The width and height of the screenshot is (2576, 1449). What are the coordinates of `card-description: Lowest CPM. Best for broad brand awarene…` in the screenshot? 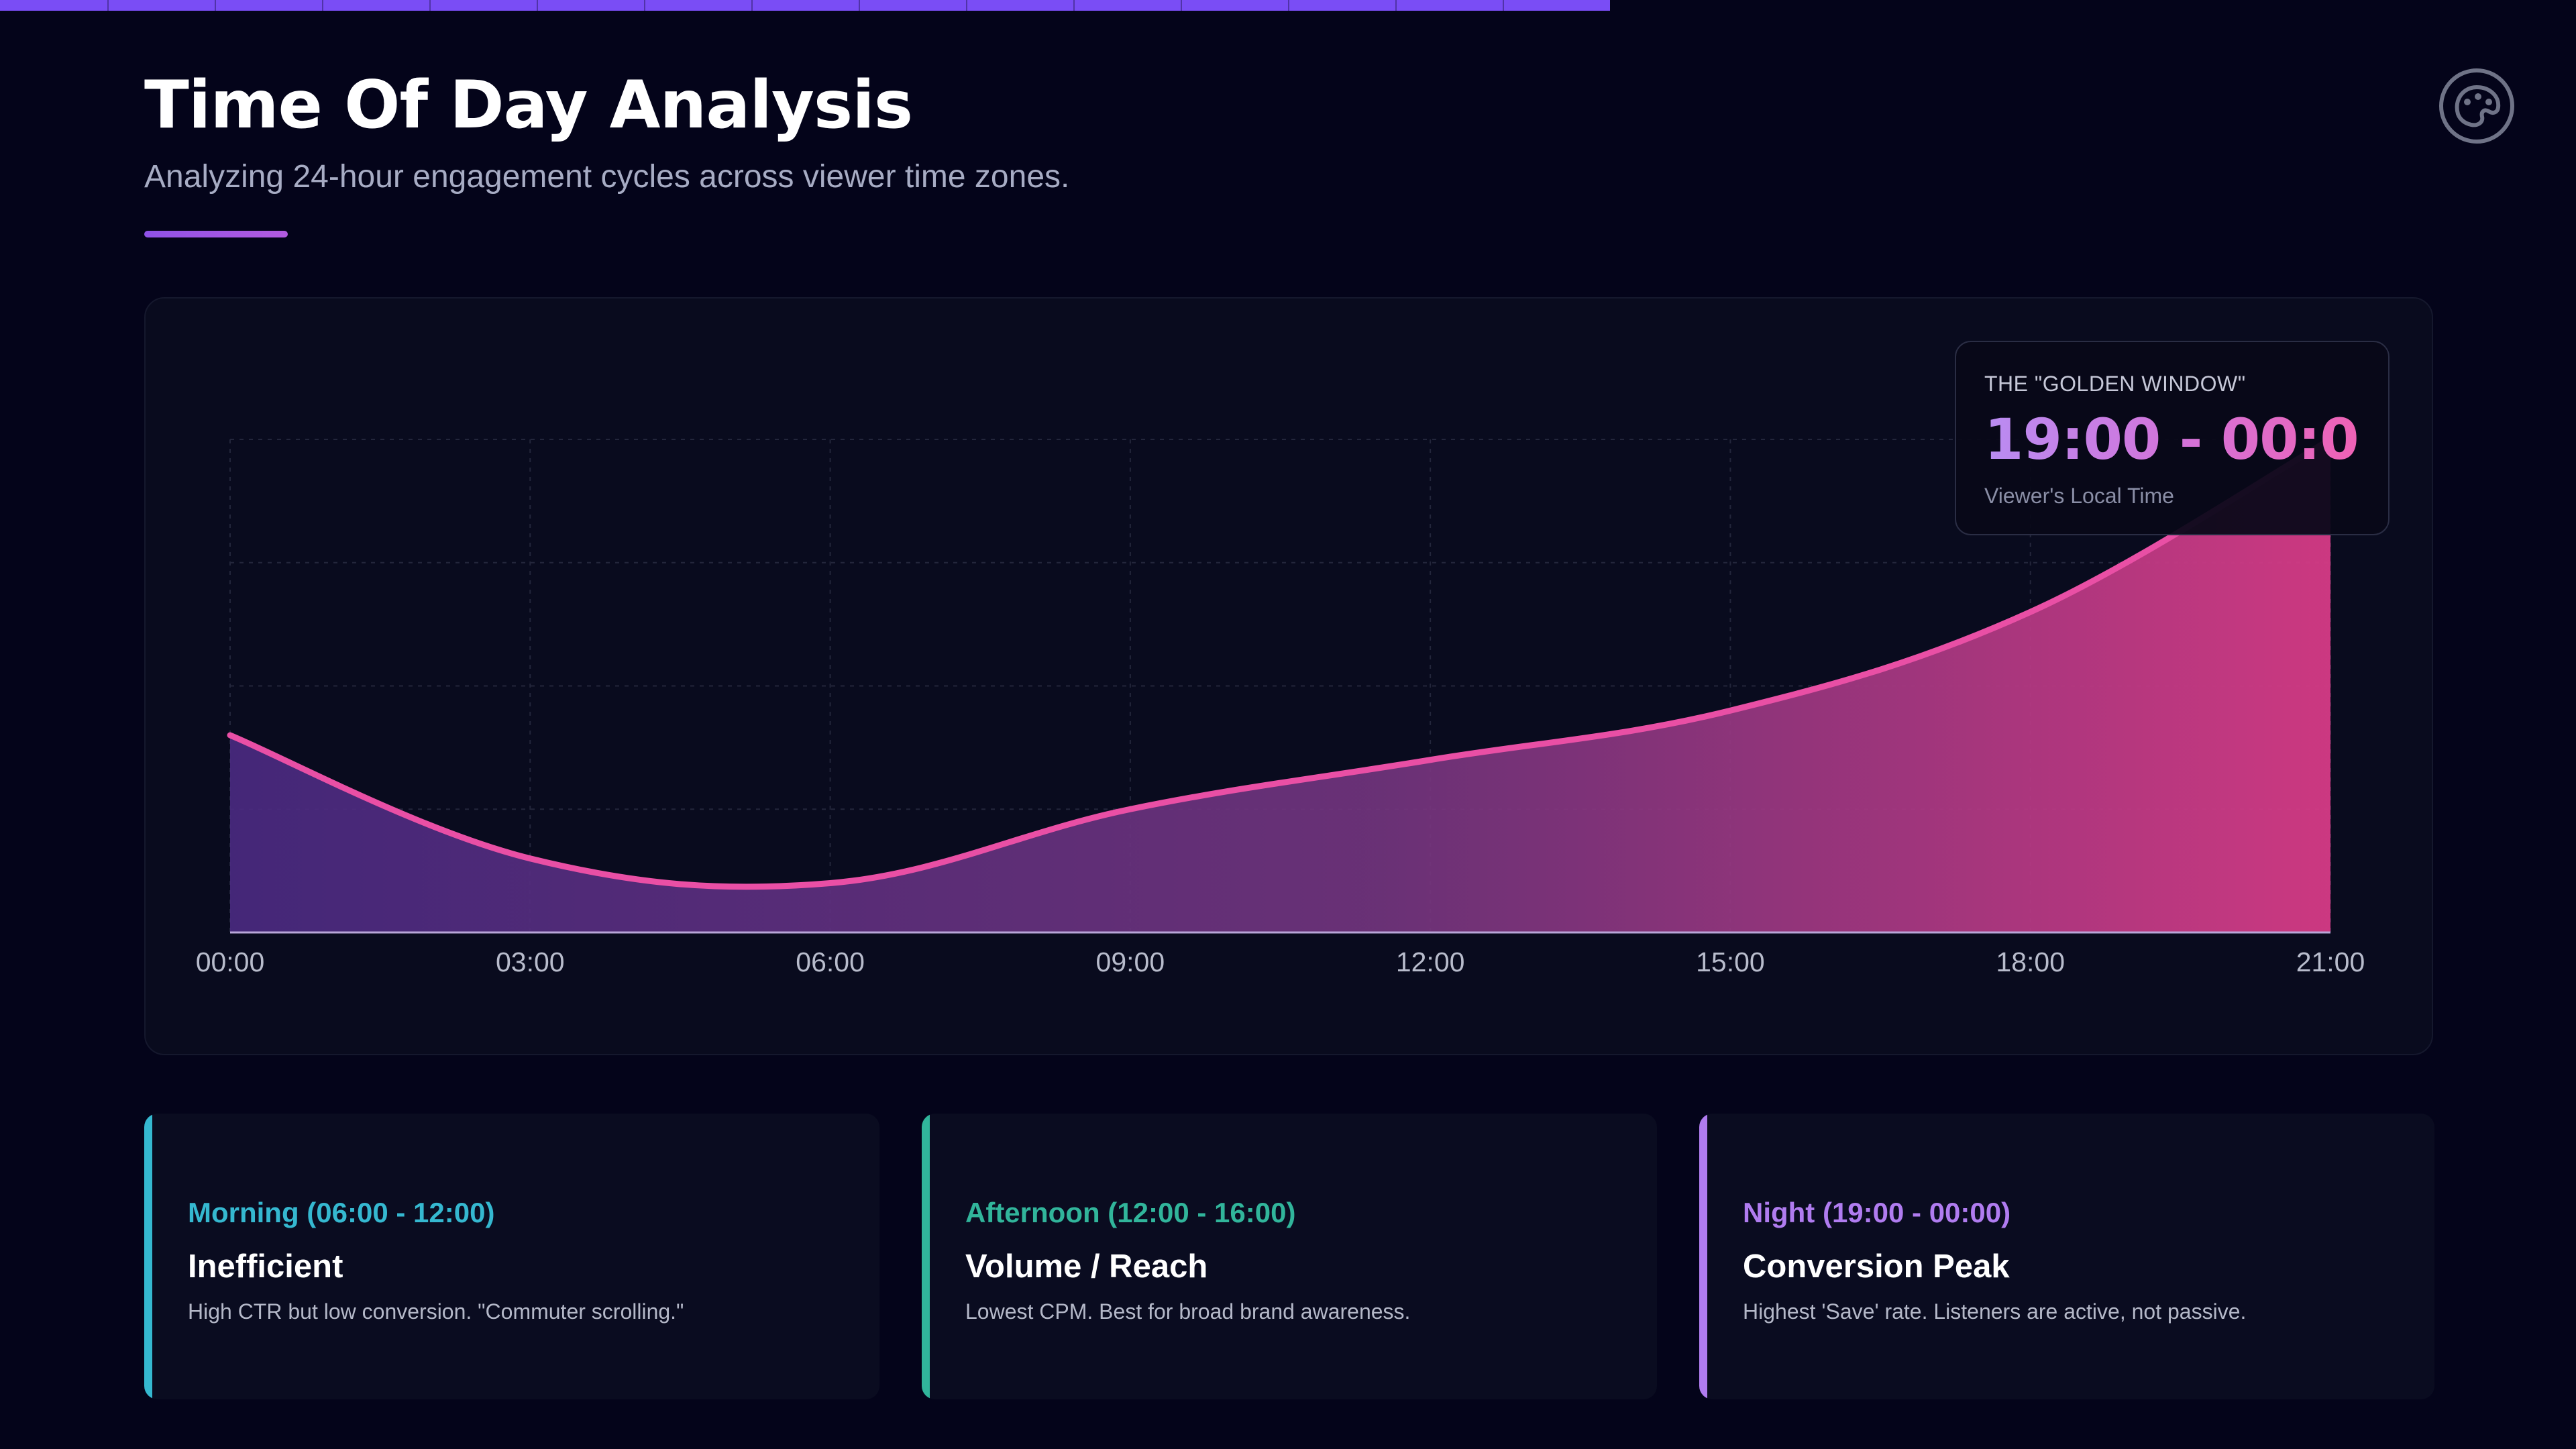 It's located at (1188, 1311).